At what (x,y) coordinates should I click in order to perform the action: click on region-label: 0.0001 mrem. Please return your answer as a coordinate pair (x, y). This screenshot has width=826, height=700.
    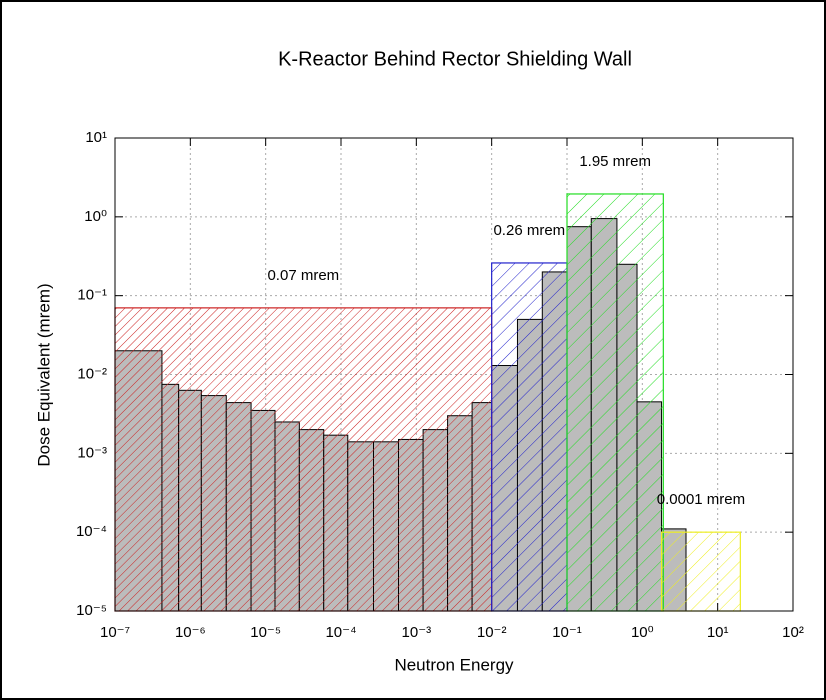
    Looking at the image, I should click on (701, 499).